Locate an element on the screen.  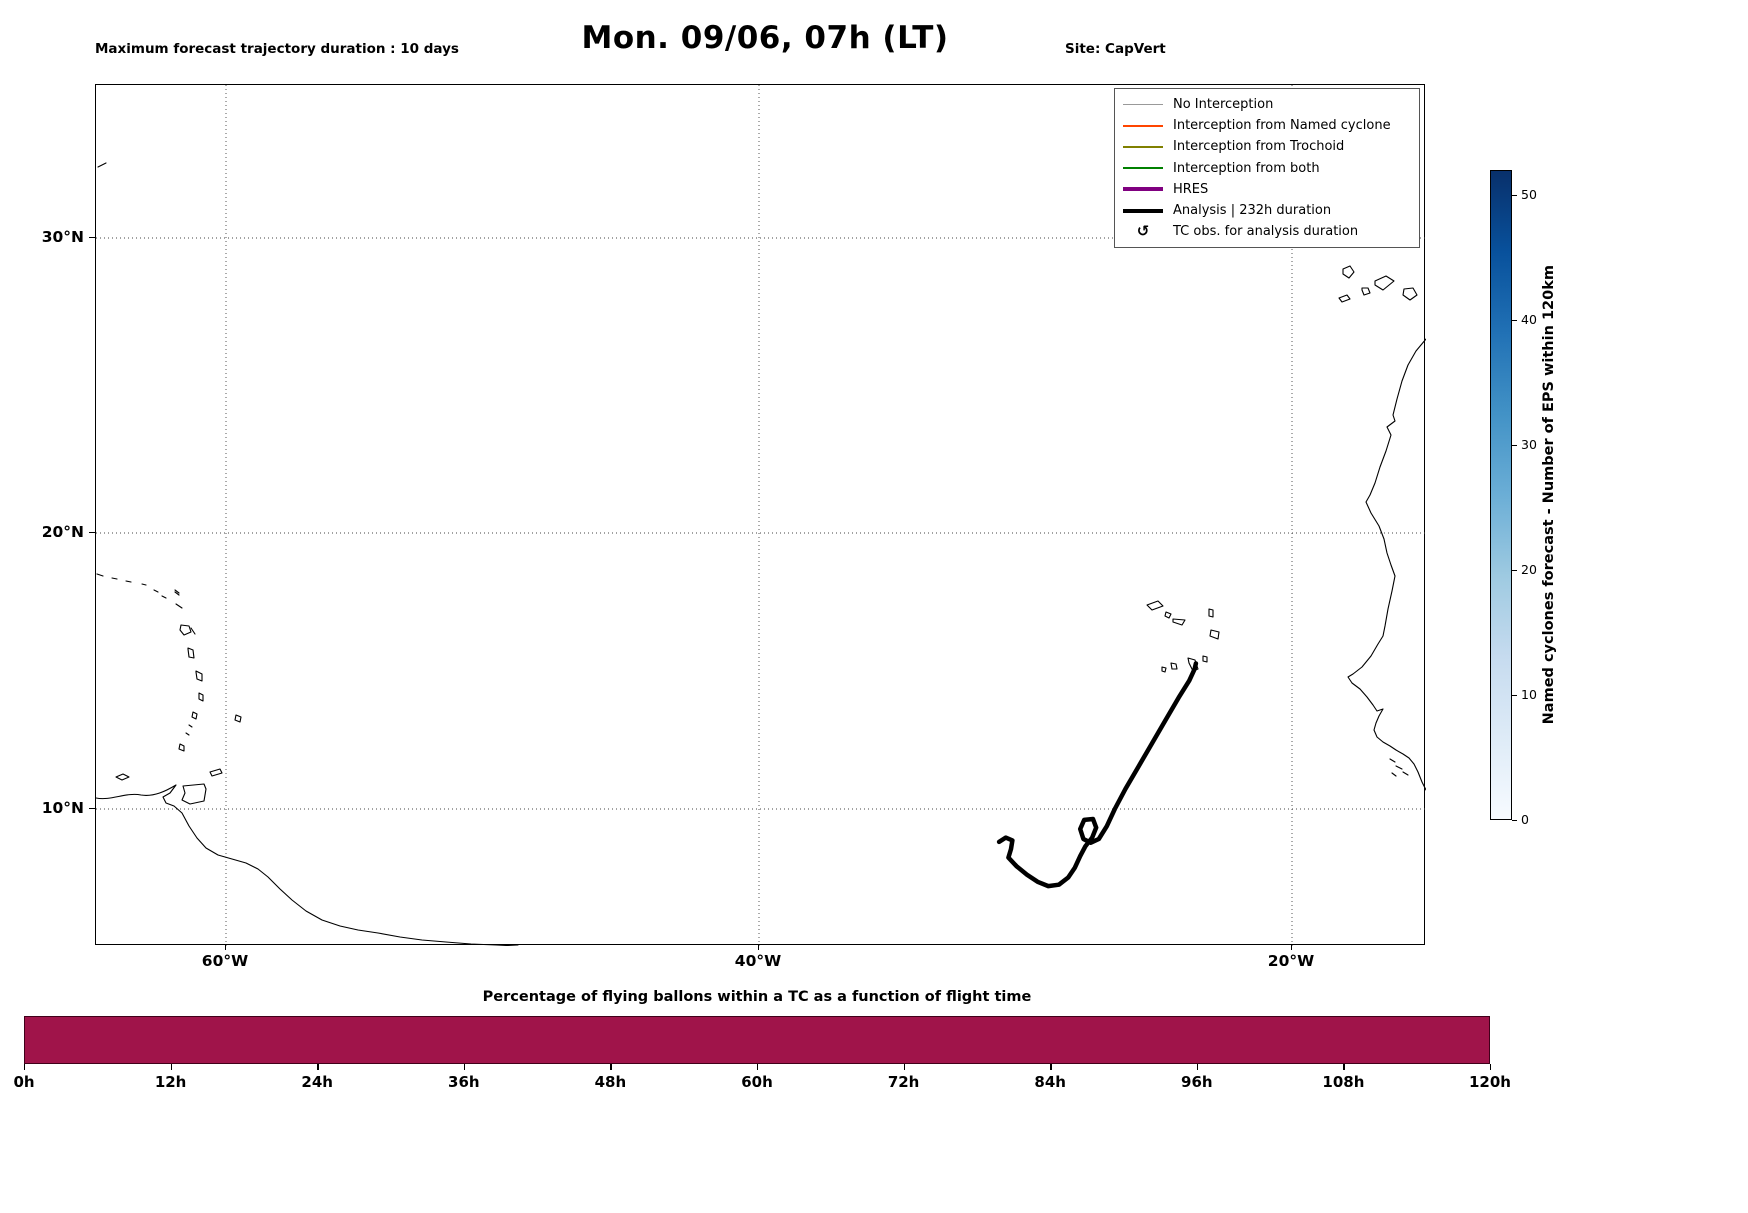
legend-label: Interception from Trochoid is located at coordinates (1259, 147).